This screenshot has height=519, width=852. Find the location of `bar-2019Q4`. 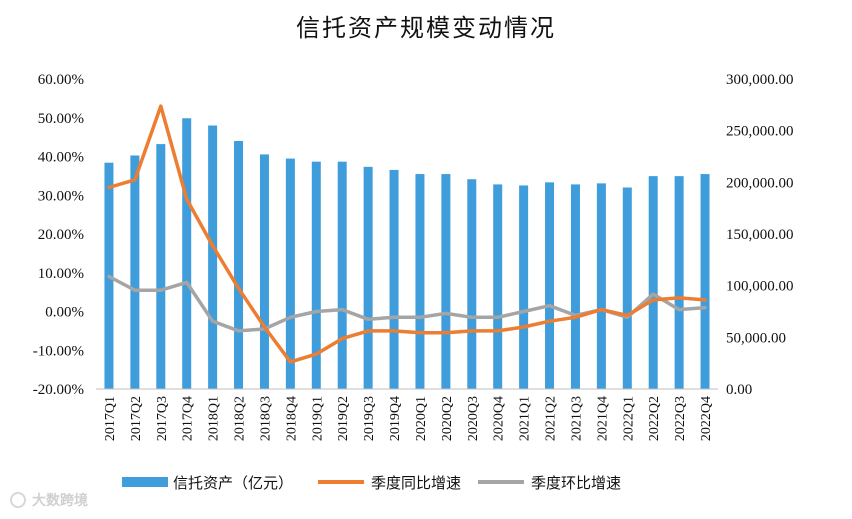

bar-2019Q4 is located at coordinates (394, 279).